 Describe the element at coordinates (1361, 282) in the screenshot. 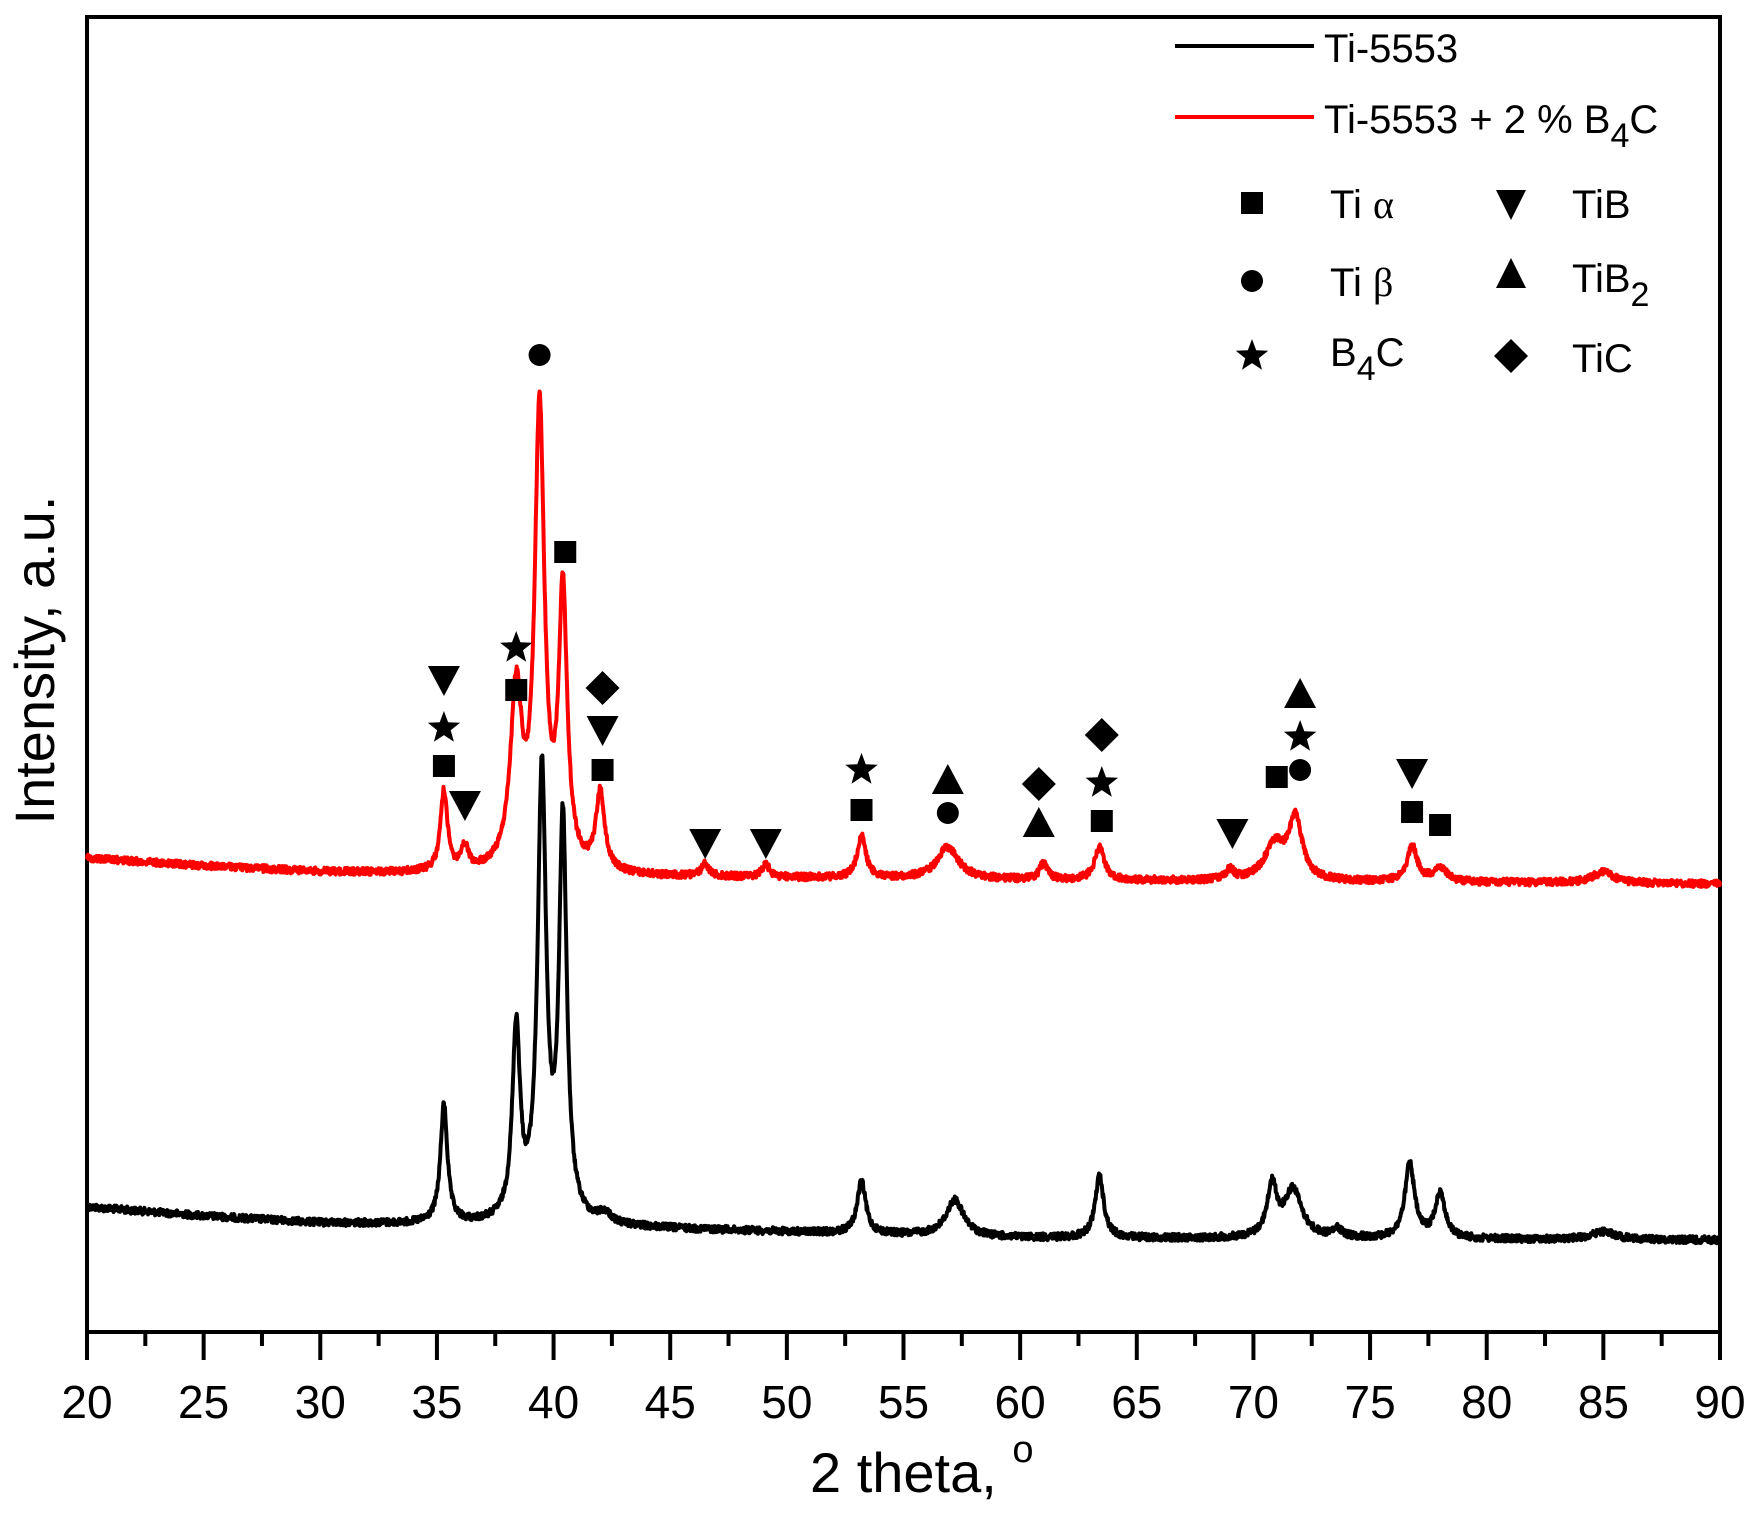

I see `legend-label-ti-beta: Ti β` at that location.